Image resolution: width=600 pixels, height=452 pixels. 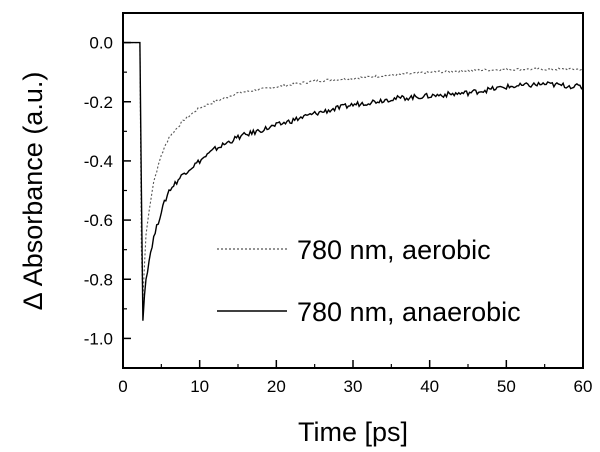 I want to click on x-tick-label: 10, so click(x=199, y=386).